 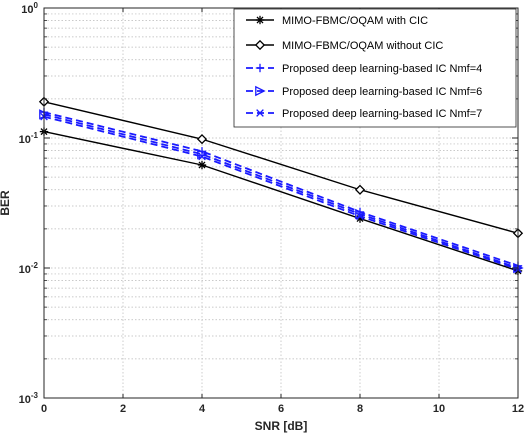 I want to click on legend-label-4: Proposed deep learning-based IC Nmf=6, so click(x=382, y=92).